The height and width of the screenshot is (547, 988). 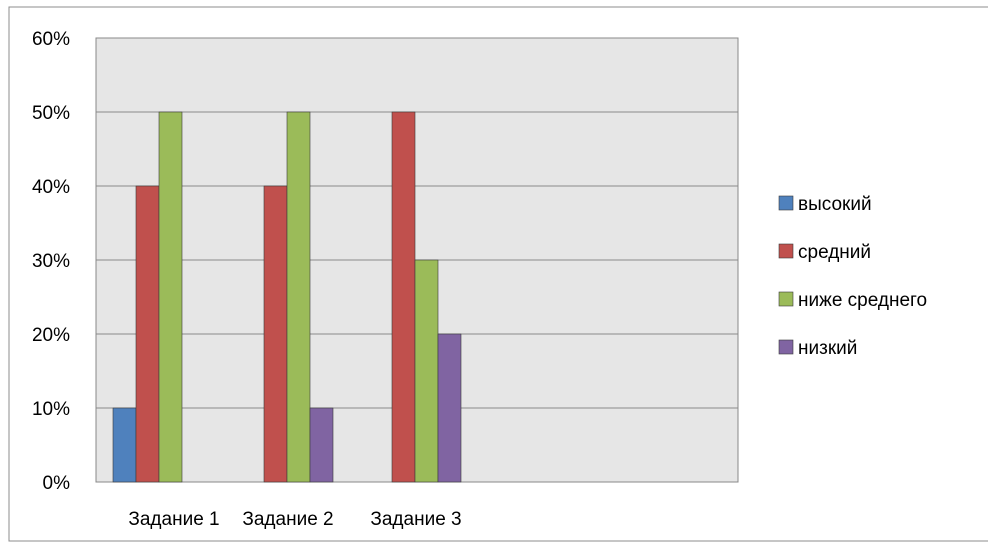 What do you see at coordinates (287, 519) in the screenshot?
I see `x-tick-label: Задание 2` at bounding box center [287, 519].